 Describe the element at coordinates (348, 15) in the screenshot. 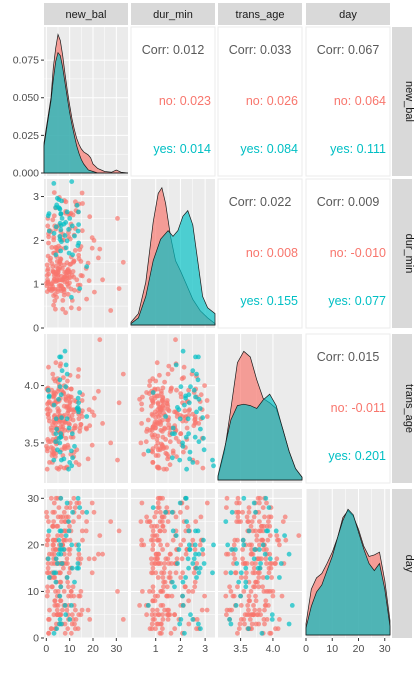

I see `column-strip-label: day` at that location.